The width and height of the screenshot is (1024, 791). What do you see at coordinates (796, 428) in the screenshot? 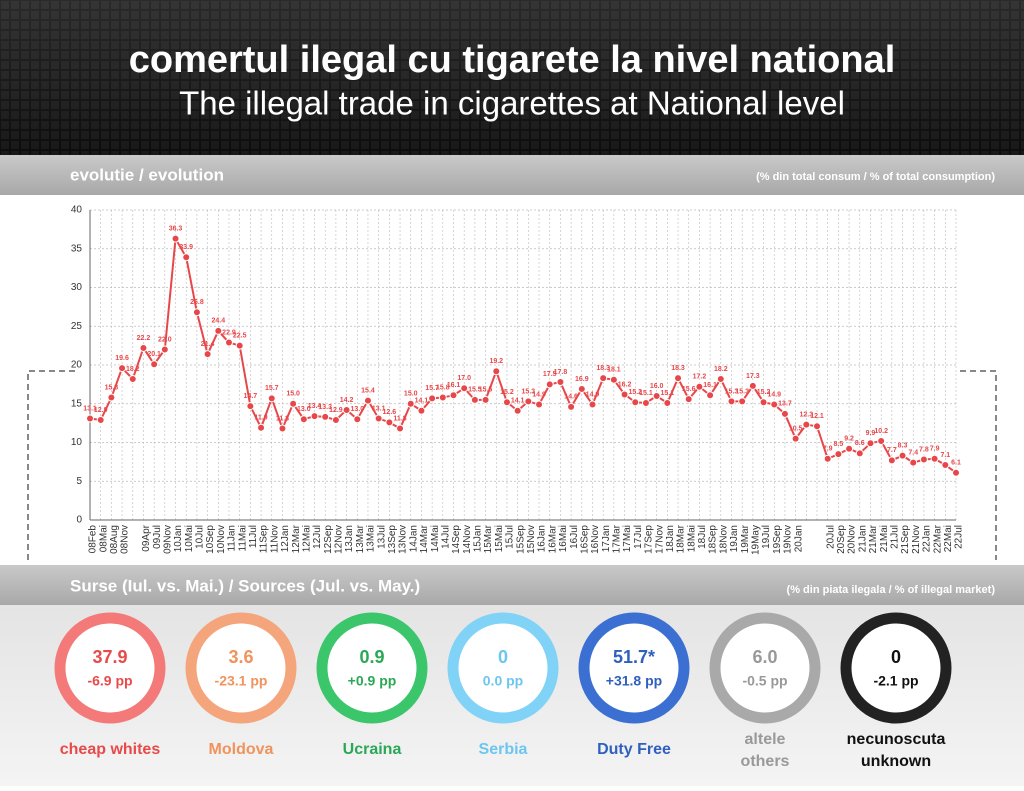
I see `data-label: 10.5` at bounding box center [796, 428].